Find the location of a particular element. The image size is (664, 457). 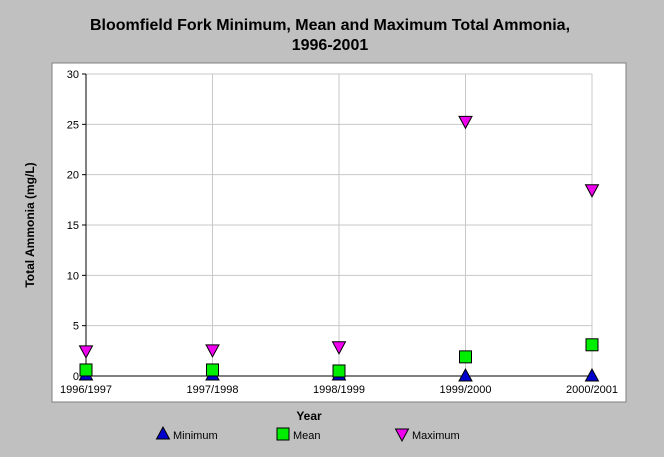

x-tick-label: 2000/2001 is located at coordinates (592, 390).